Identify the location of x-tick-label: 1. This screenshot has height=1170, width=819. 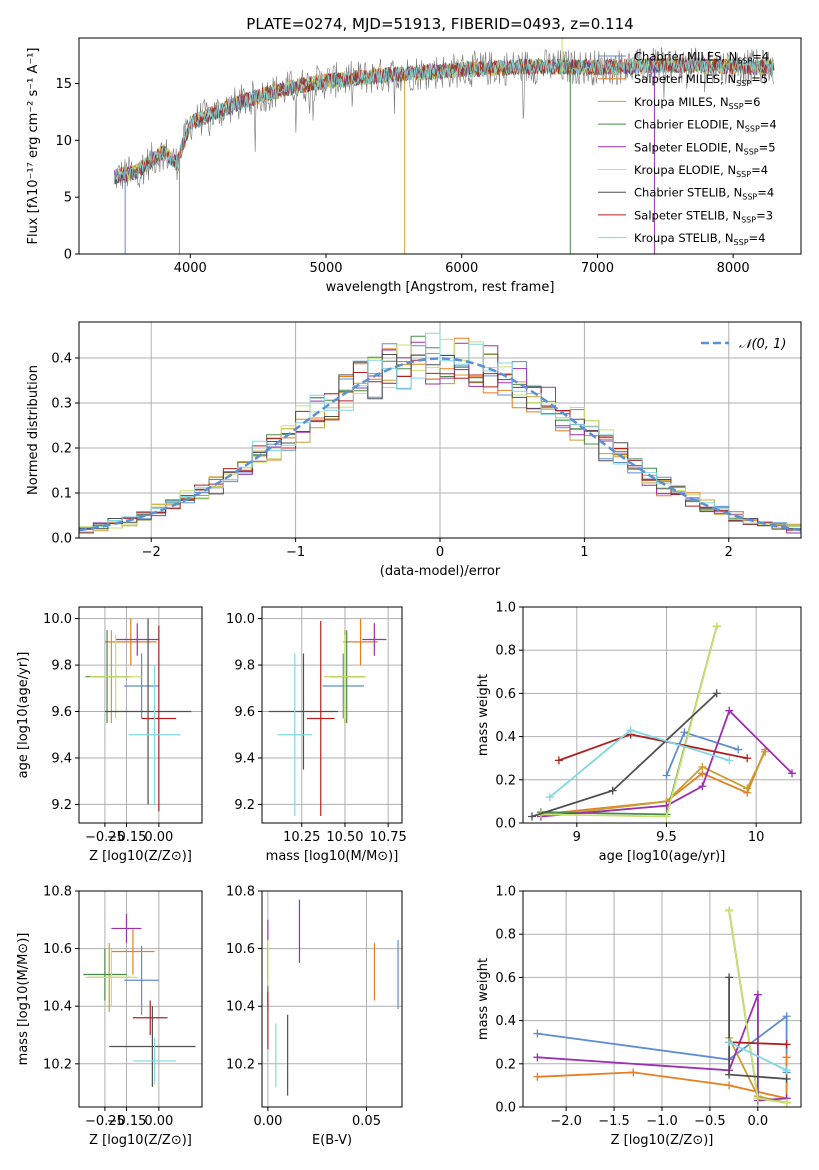
(584, 552).